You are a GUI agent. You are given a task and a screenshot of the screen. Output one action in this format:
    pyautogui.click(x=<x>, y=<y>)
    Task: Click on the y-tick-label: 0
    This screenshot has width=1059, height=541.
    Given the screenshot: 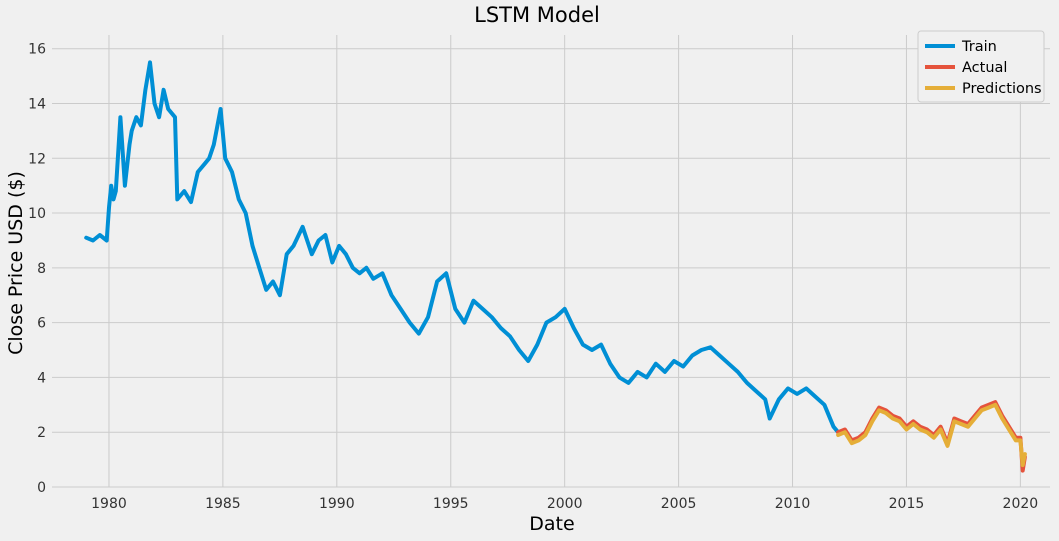 What is the action you would take?
    pyautogui.click(x=41, y=488)
    